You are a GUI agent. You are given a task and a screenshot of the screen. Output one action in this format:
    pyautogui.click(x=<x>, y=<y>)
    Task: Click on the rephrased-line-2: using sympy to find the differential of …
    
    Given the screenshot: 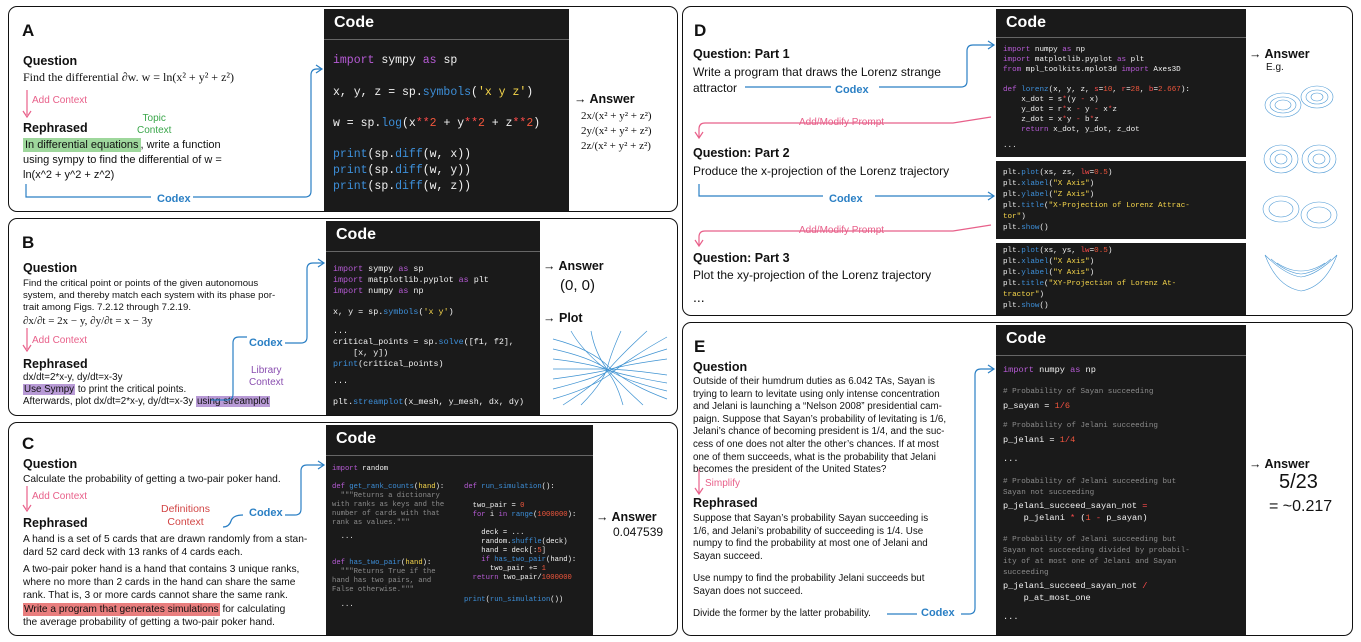 What is the action you would take?
    pyautogui.click(x=122, y=160)
    